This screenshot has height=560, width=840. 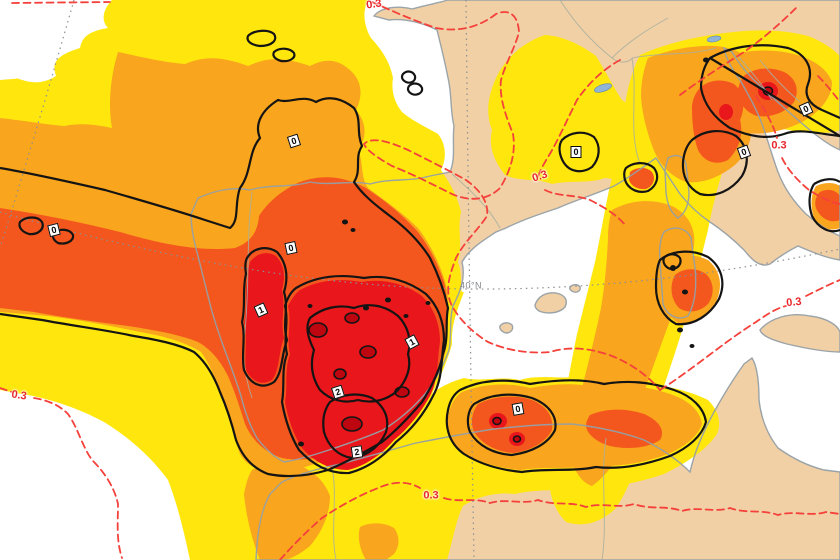 I want to click on contour-0-heel, so click(x=824, y=205).